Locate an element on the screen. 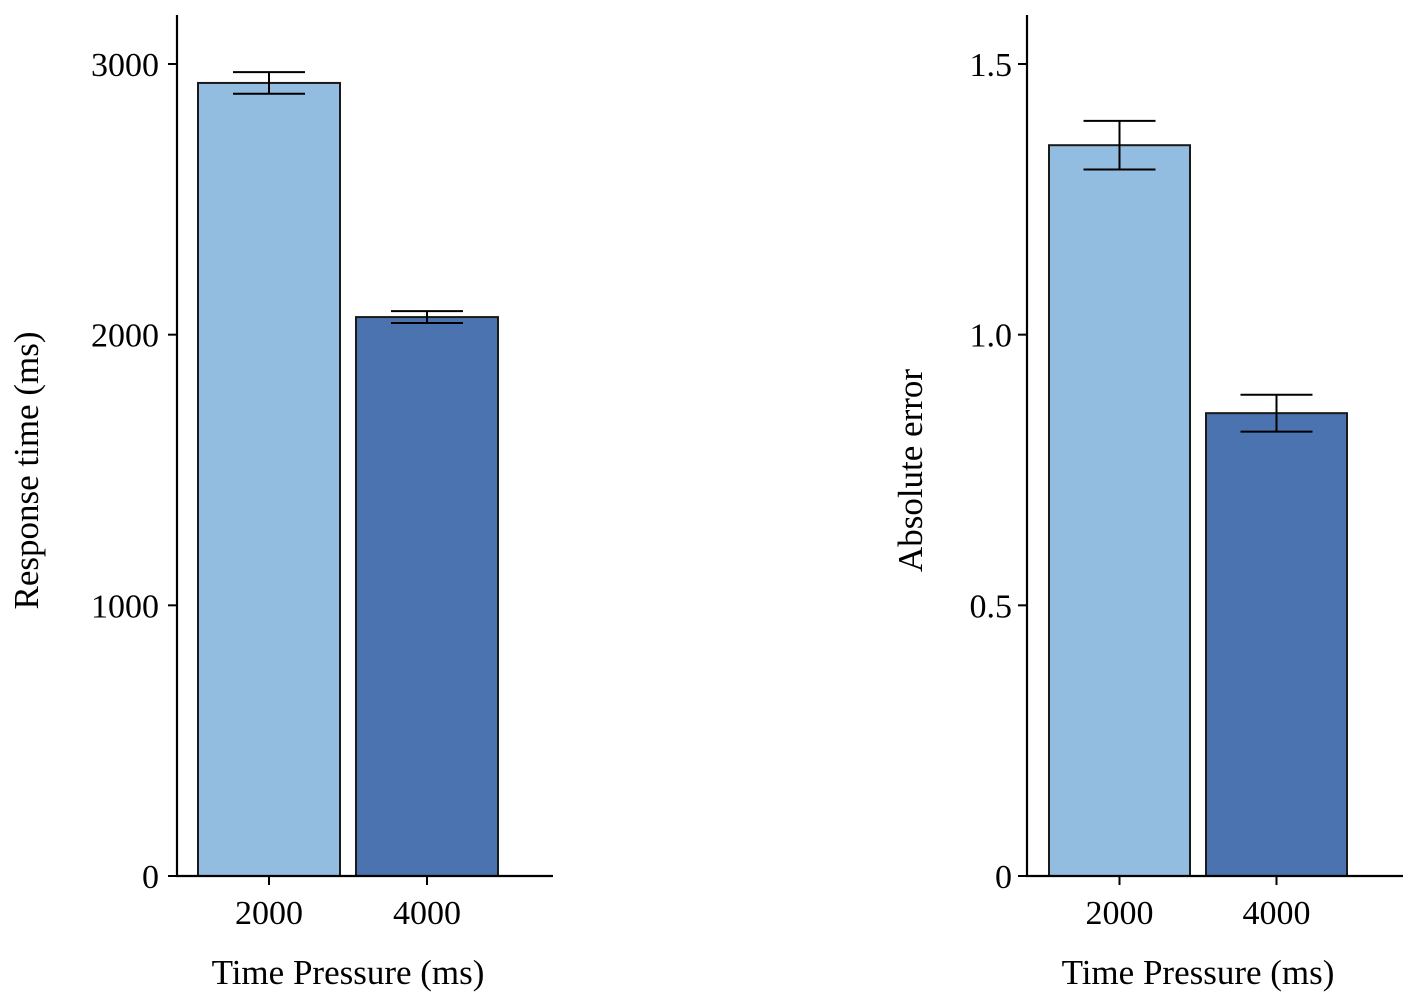  y-tick-label: 2000 is located at coordinates (125, 336).